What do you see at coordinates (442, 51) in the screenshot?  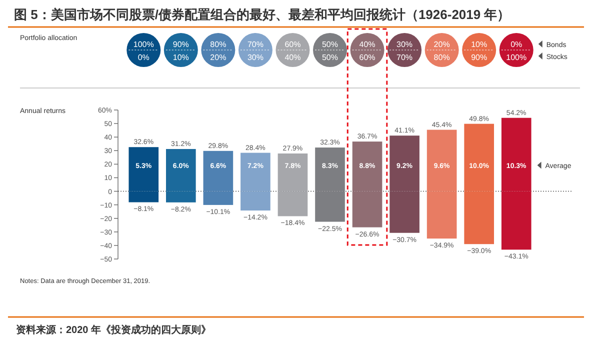 I see `x-tick-label: 20% 80%` at bounding box center [442, 51].